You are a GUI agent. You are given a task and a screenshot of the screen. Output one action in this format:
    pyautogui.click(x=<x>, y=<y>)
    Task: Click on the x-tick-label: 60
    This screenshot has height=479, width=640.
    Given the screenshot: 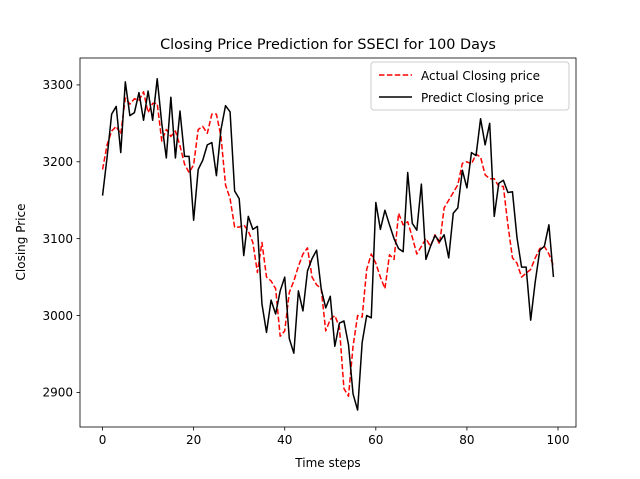 What is the action you would take?
    pyautogui.click(x=375, y=440)
    